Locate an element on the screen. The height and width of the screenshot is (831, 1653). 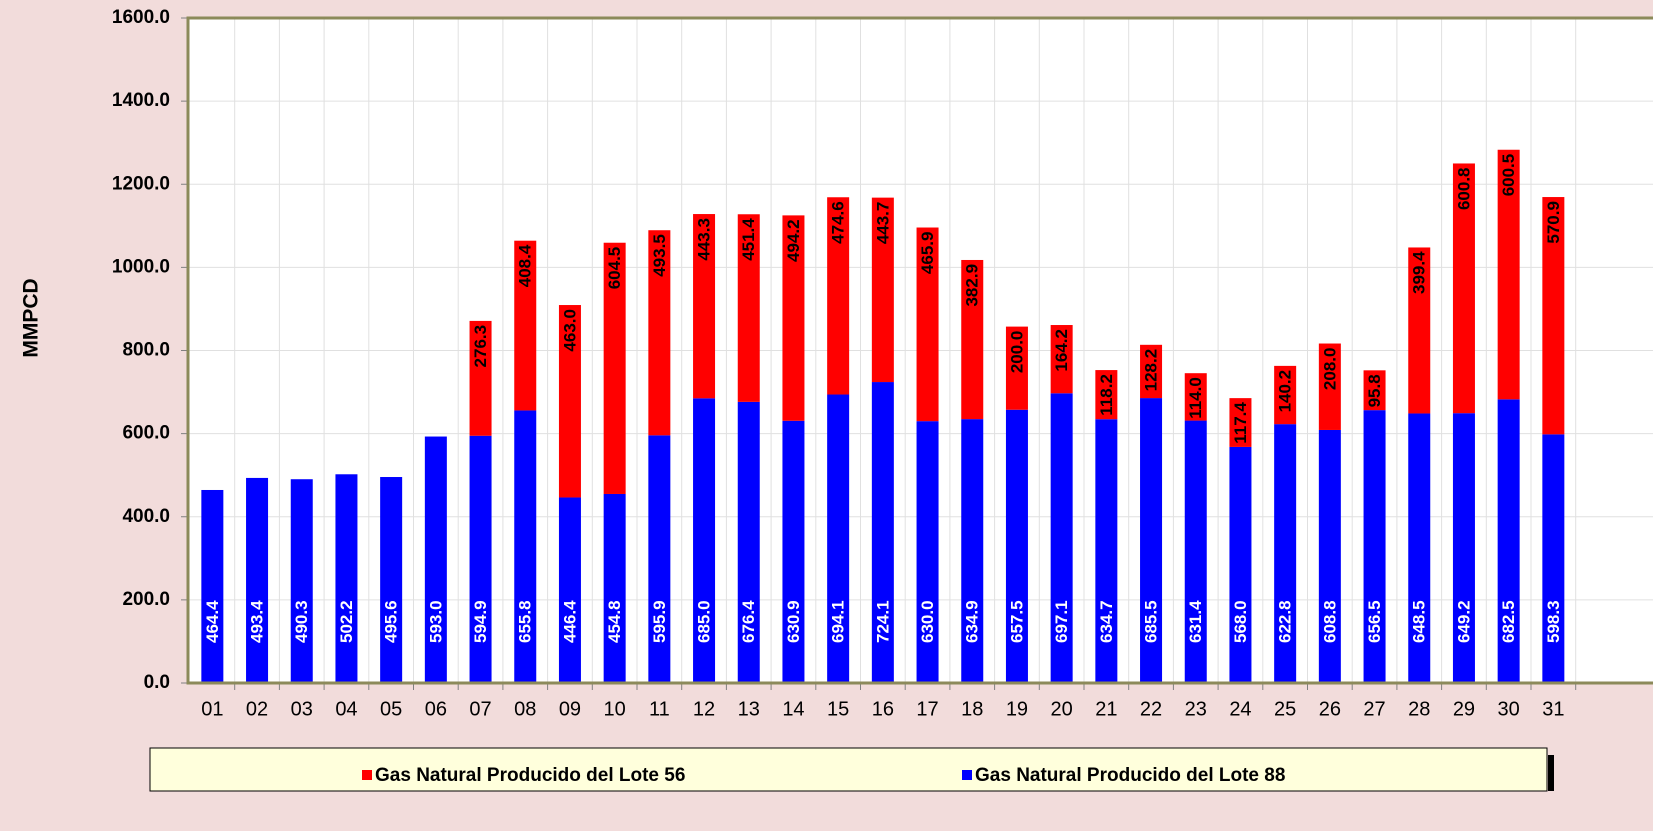
value-label: 446.4 is located at coordinates (569, 621).